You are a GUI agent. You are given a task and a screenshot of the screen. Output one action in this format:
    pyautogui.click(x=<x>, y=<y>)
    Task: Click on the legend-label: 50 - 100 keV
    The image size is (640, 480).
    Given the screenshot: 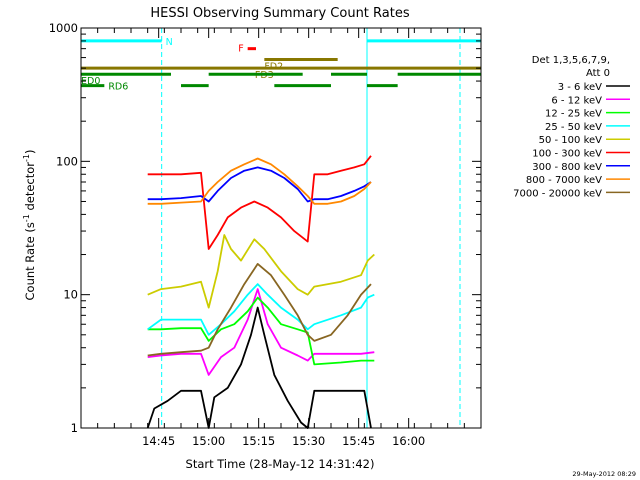 What is the action you would take?
    pyautogui.click(x=571, y=140)
    